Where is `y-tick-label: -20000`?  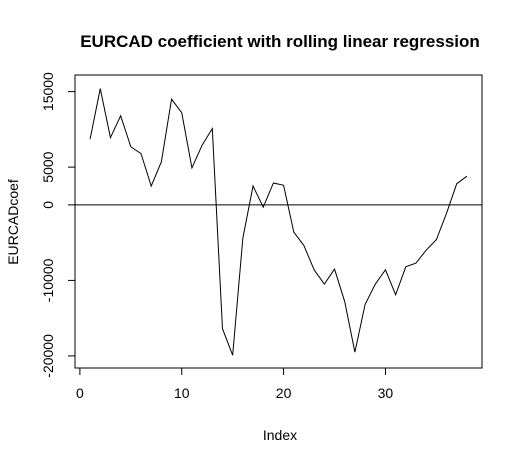
y-tick-label: -20000 is located at coordinates (48, 356).